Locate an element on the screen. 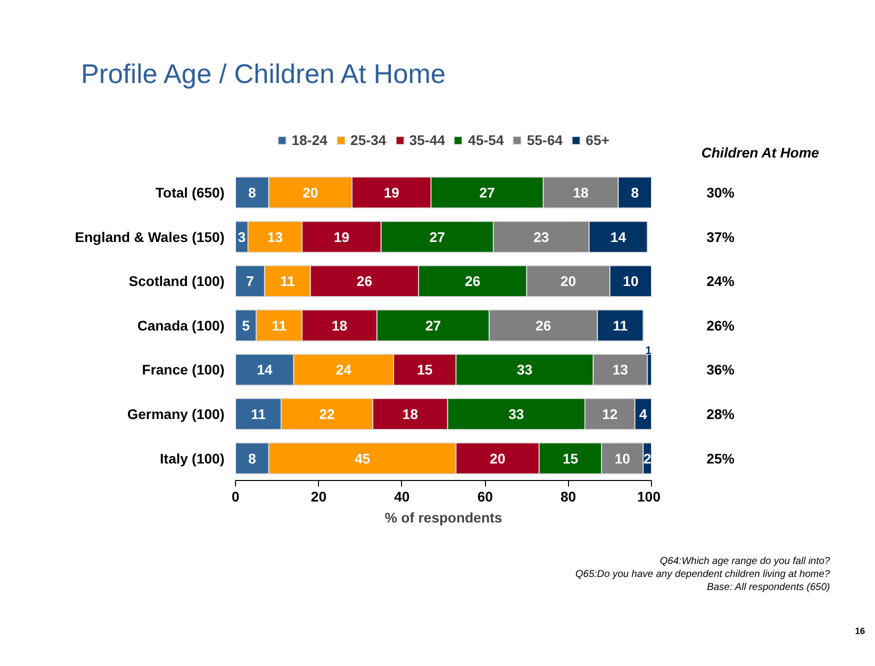 The height and width of the screenshot is (666, 875). chart-title: Profile Age / Children At Home is located at coordinates (263, 74).